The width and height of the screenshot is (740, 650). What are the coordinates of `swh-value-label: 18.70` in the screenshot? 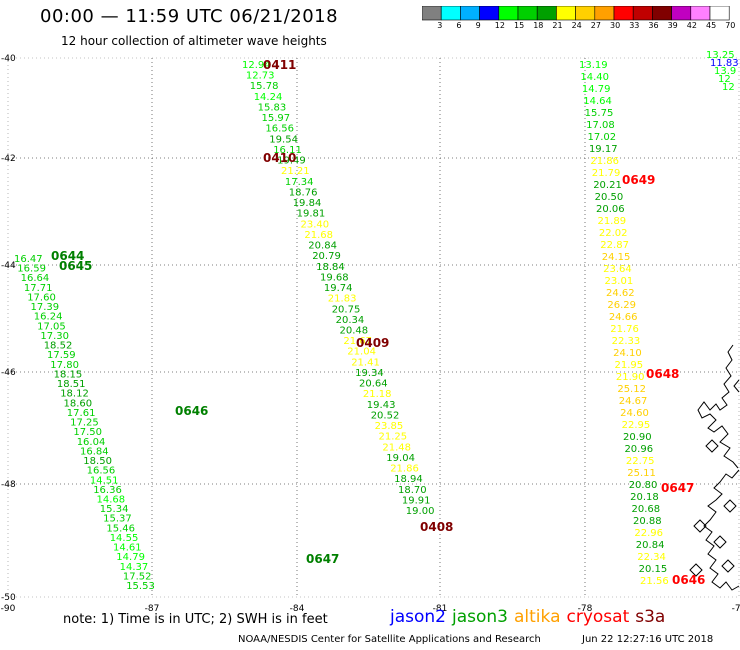 It's located at (412, 490).